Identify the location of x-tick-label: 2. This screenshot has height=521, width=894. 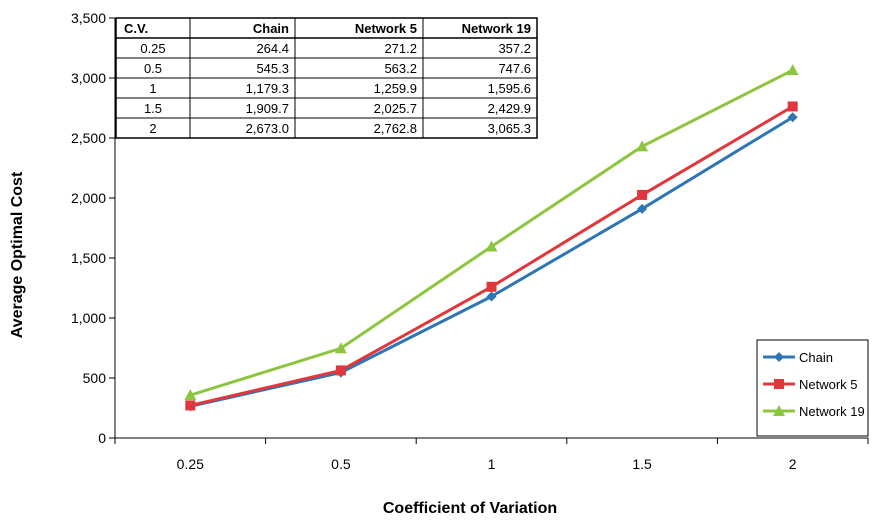
(793, 464).